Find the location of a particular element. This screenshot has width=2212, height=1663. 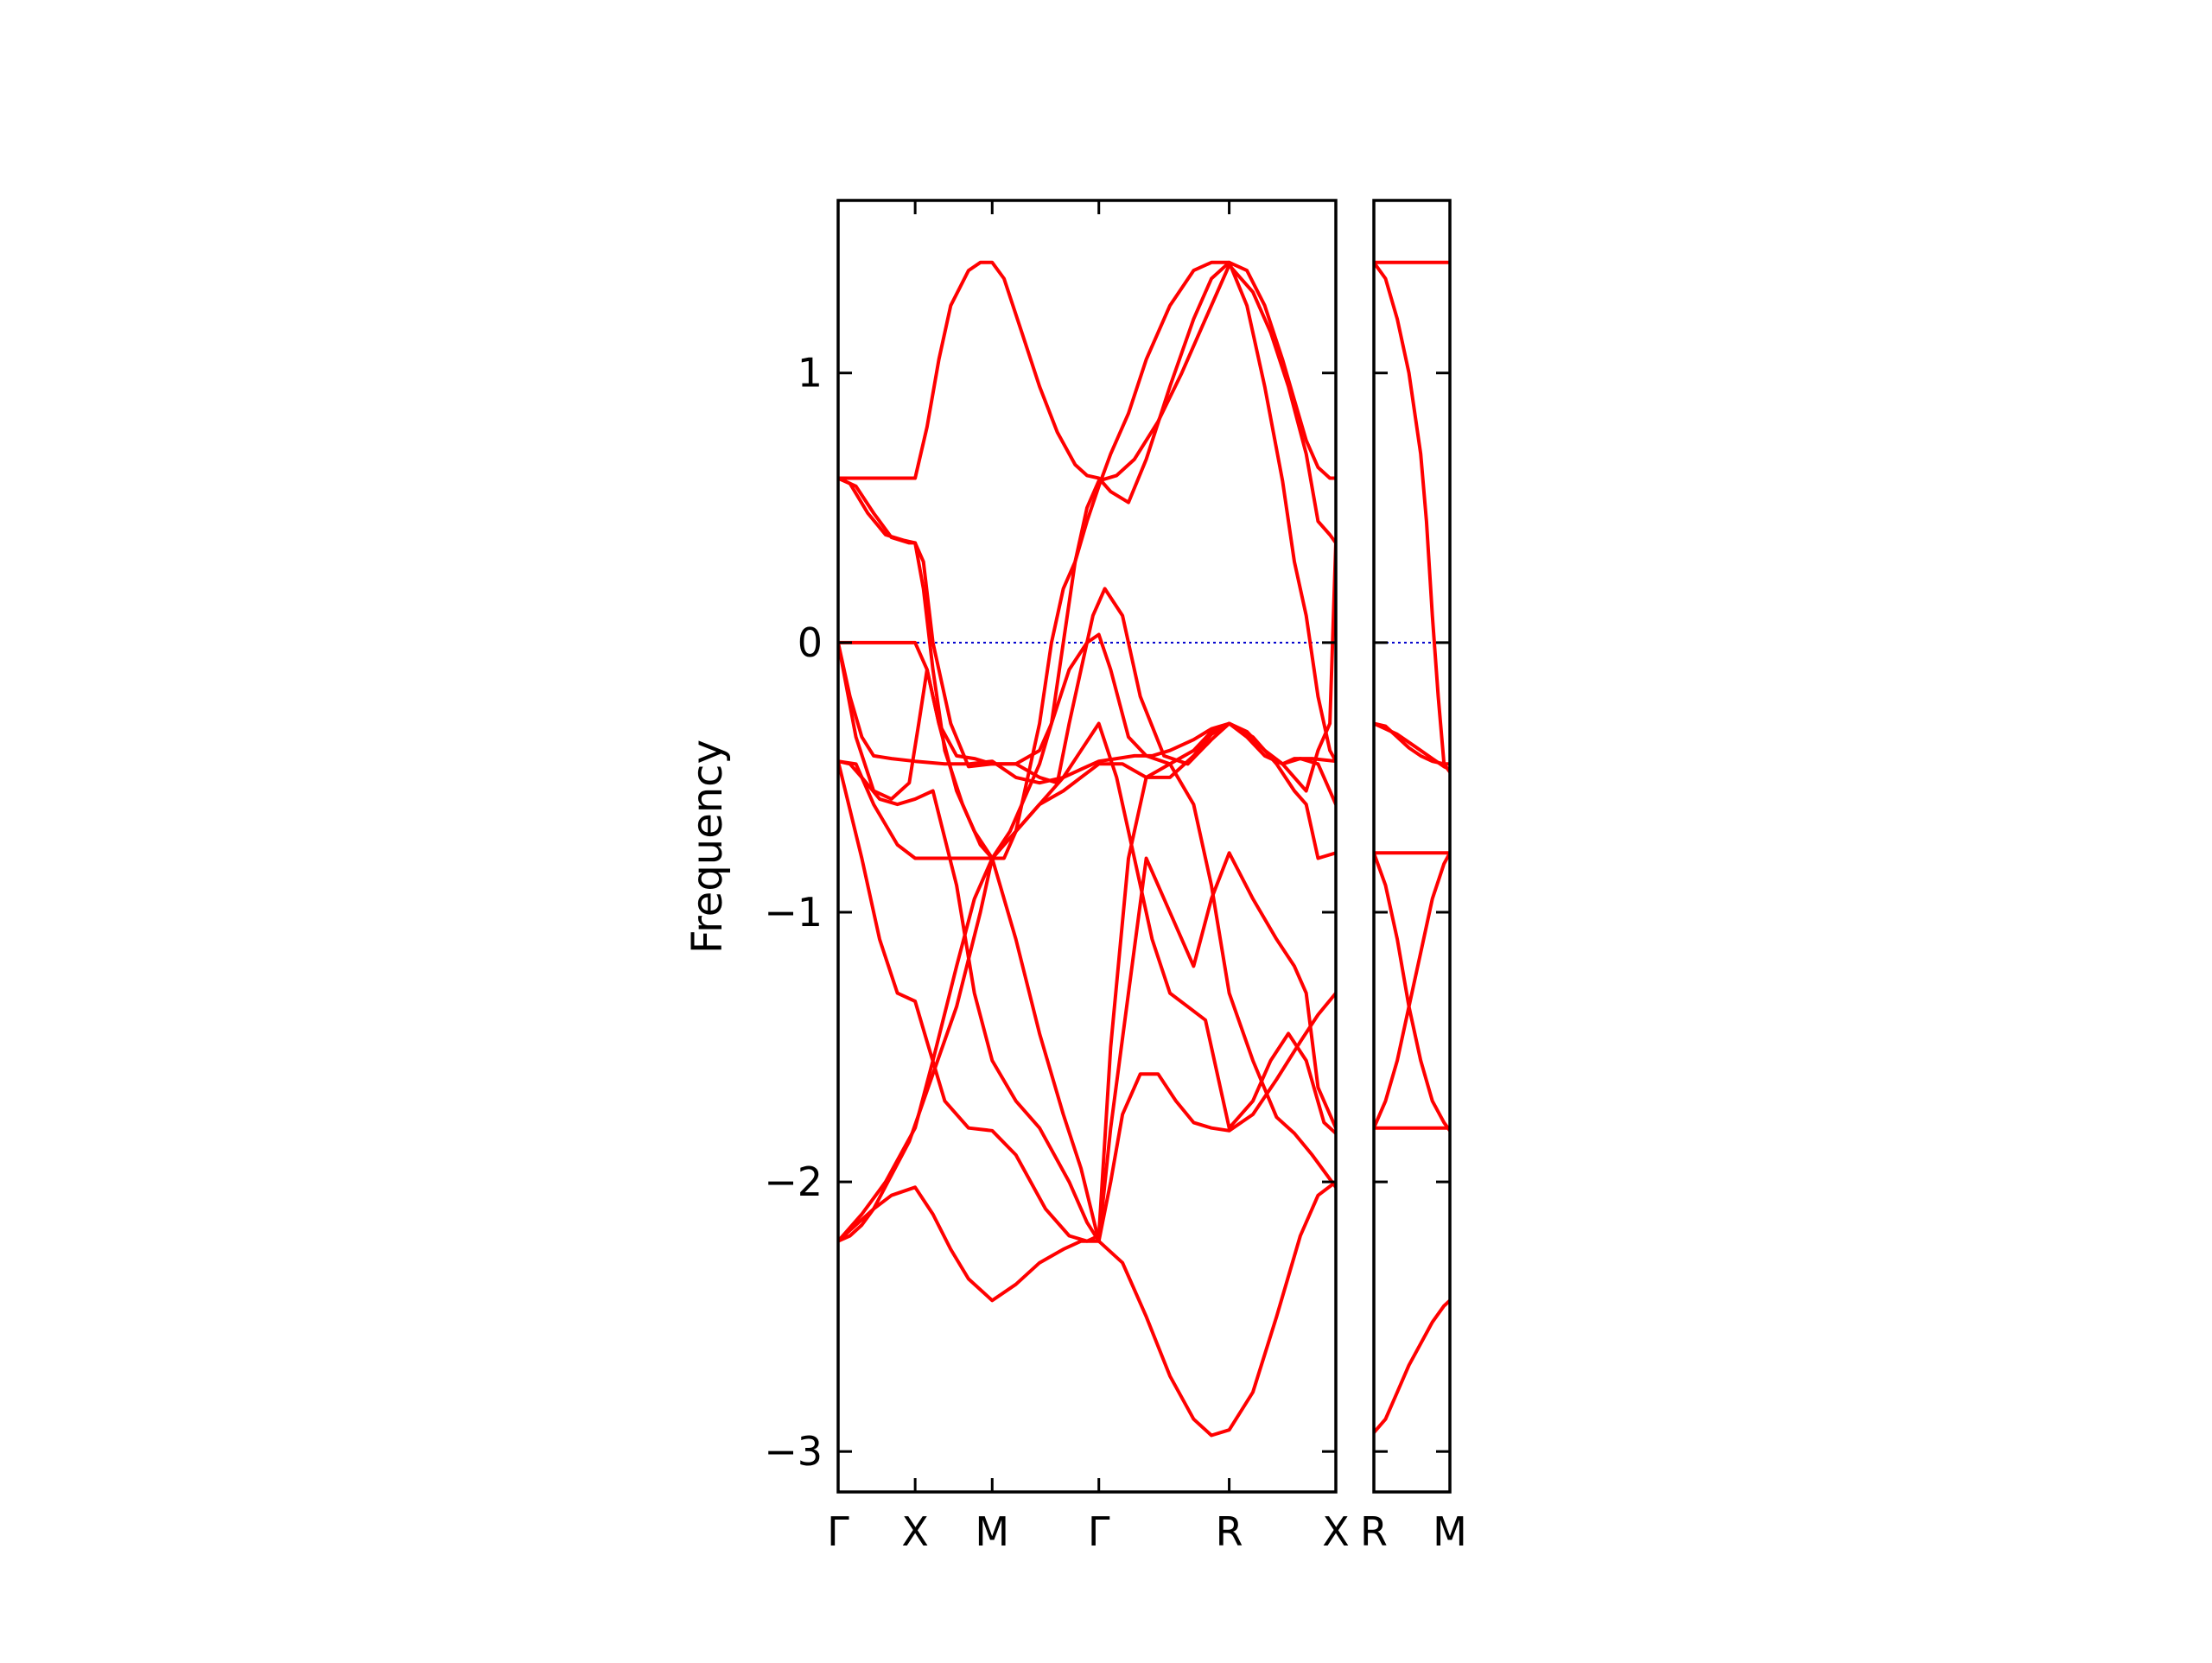

y-tick-label: −2 is located at coordinates (793, 1181).